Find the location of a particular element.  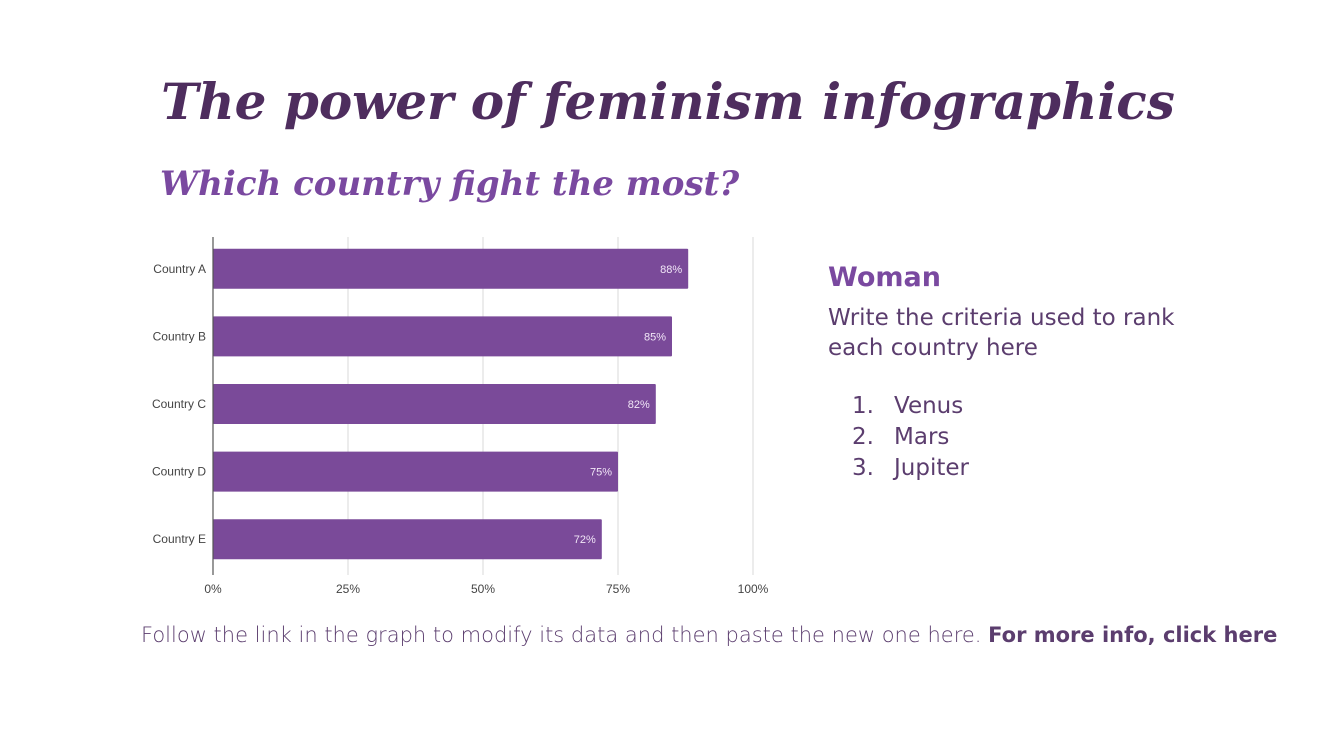

data-label: 72% is located at coordinates (585, 540).